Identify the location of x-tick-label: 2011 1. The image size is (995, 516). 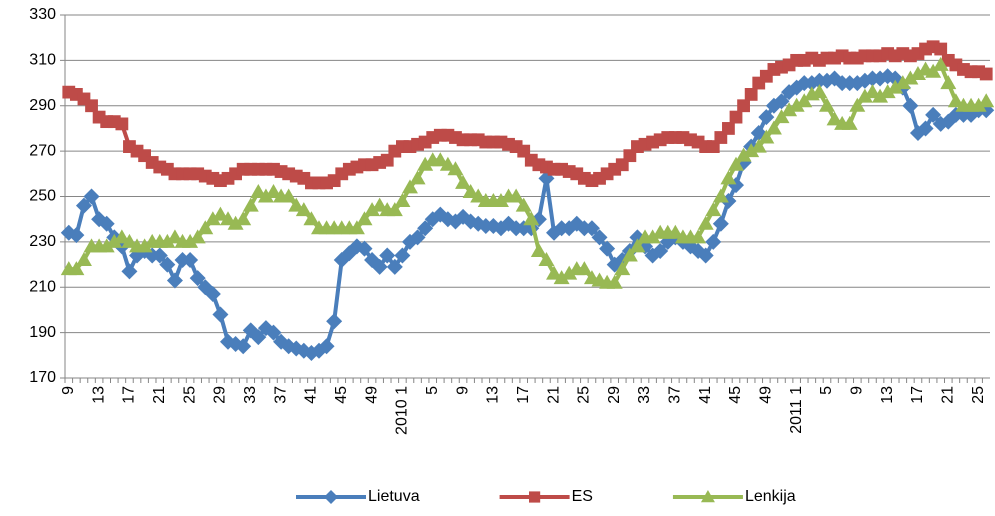
(796, 410).